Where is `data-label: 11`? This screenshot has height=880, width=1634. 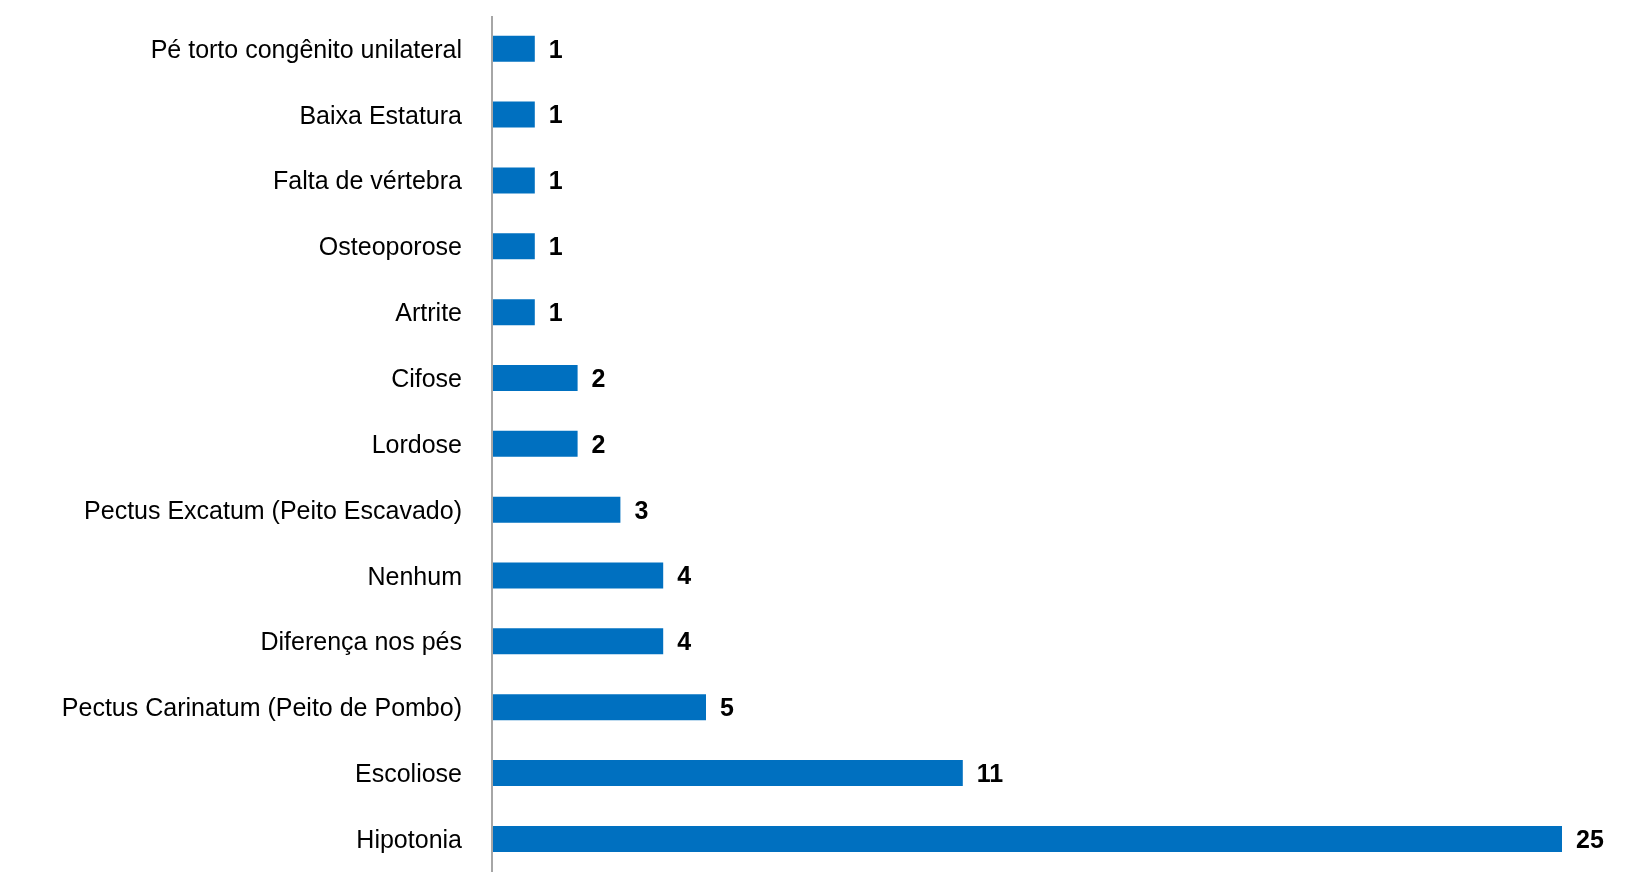 data-label: 11 is located at coordinates (990, 772).